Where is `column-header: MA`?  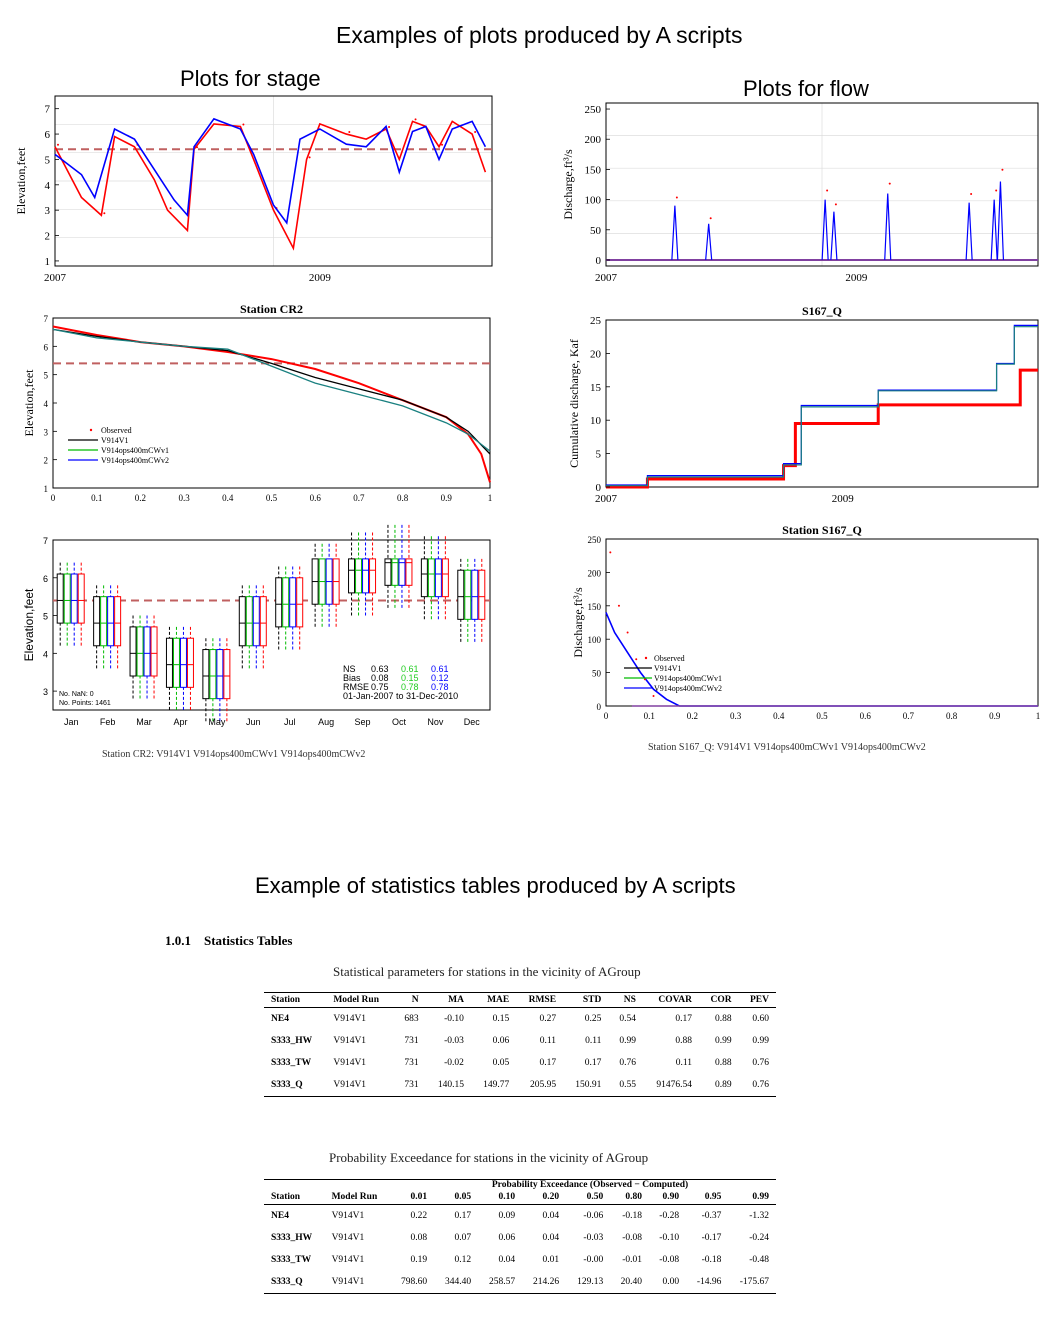
column-header: MA is located at coordinates (456, 1000).